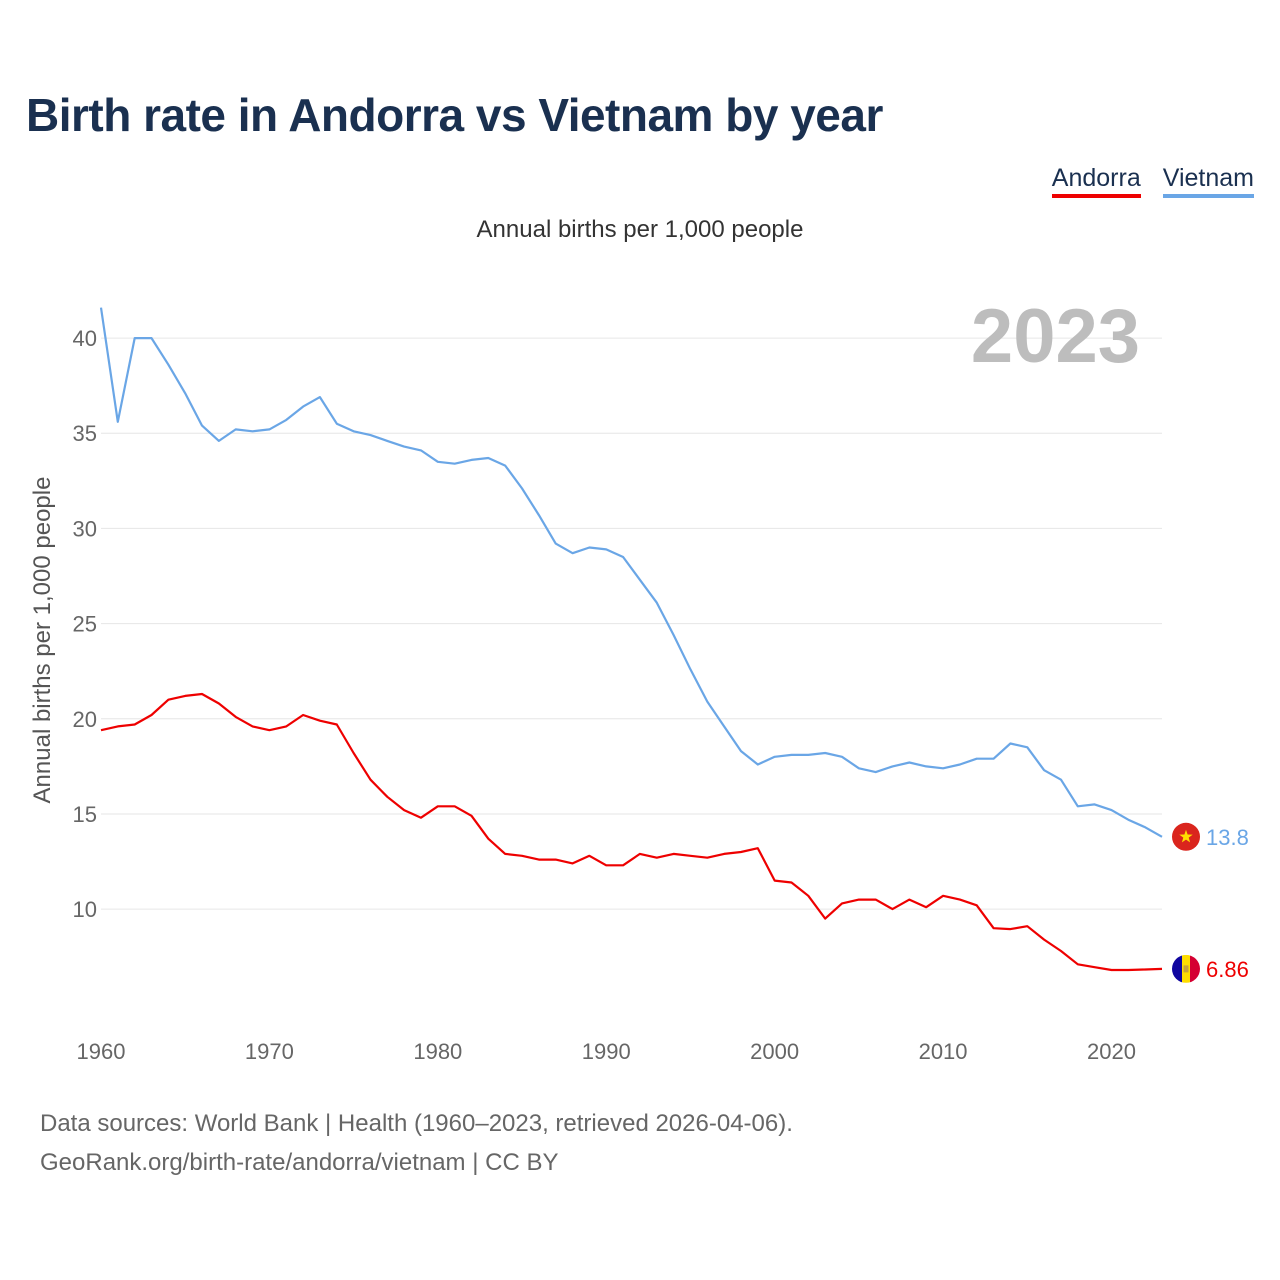  What do you see at coordinates (640, 229) in the screenshot?
I see `chart-subtitle: Annual births per 1,000 people` at bounding box center [640, 229].